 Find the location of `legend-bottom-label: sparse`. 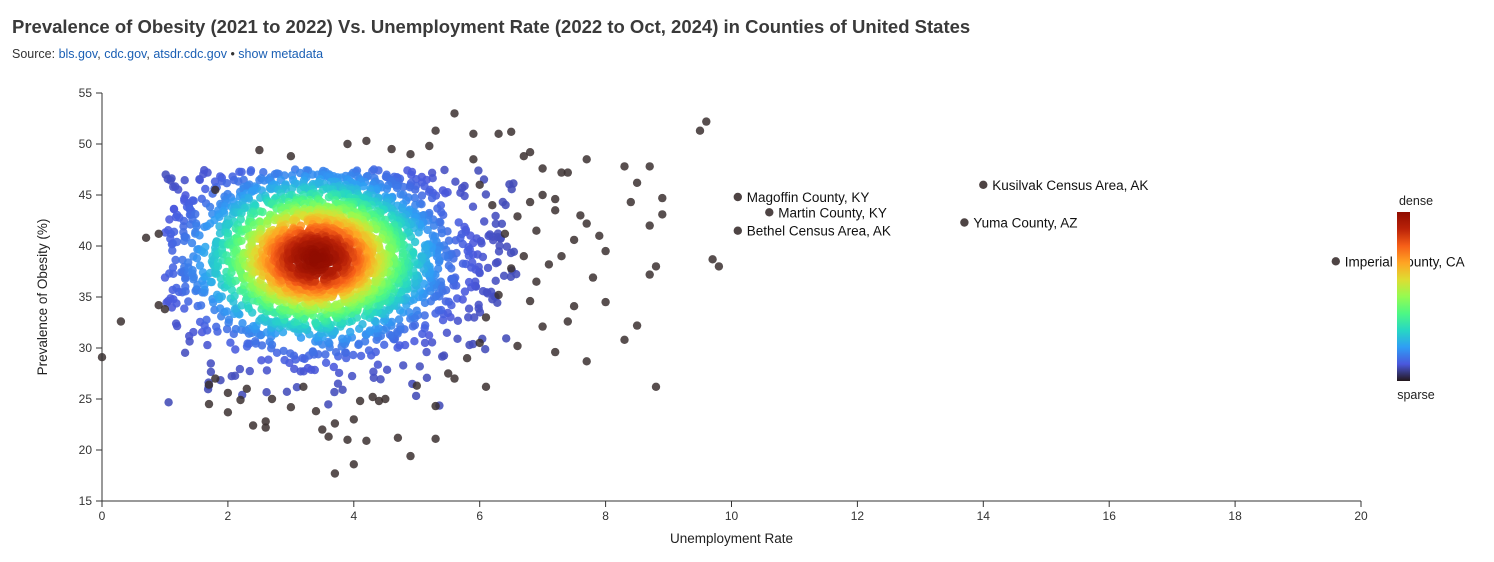

legend-bottom-label: sparse is located at coordinates (1416, 395).